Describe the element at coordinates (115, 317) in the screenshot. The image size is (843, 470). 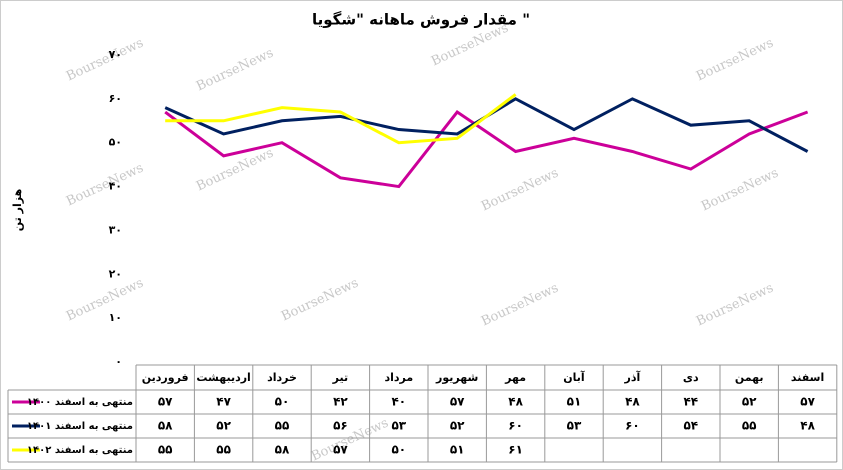
I see `y-tick-label: ۱۰` at that location.